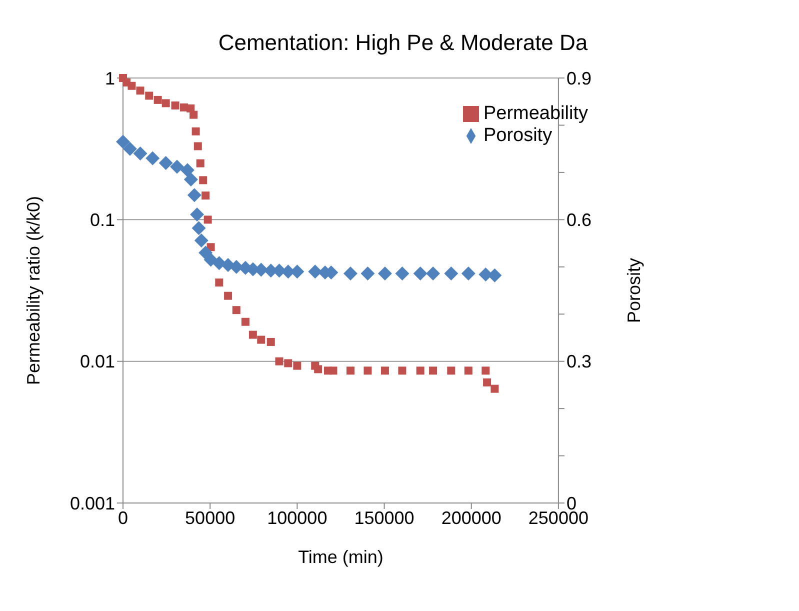 Image resolution: width=799 pixels, height=611 pixels. Describe the element at coordinates (579, 362) in the screenshot. I see `y2-tick-label: 0.3` at that location.